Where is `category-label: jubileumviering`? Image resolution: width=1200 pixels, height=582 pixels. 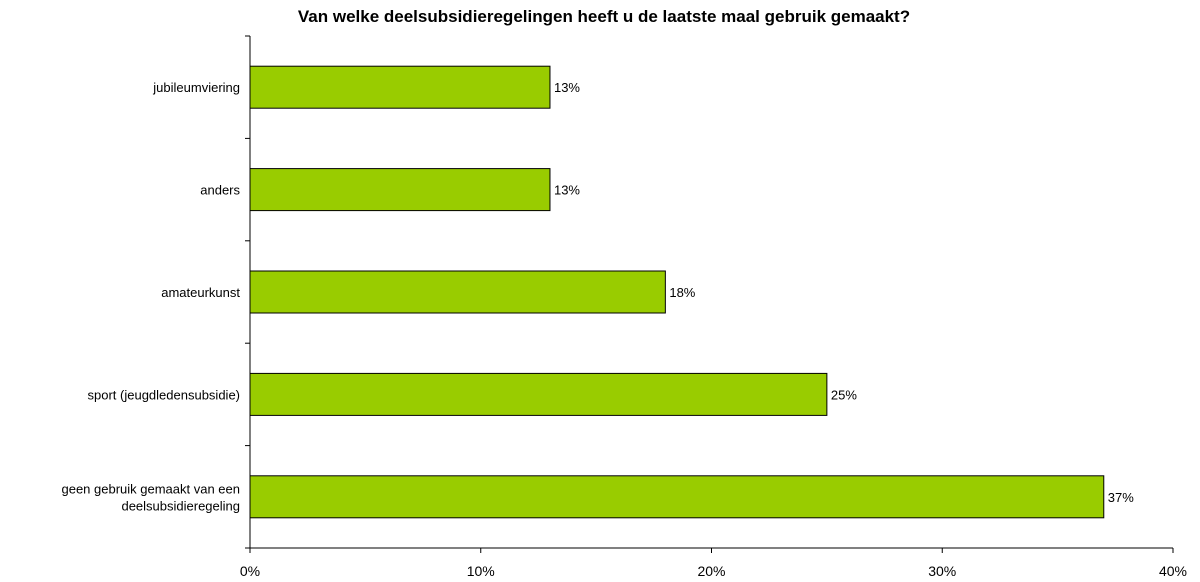
category-label: jubileumviering is located at coordinates (196, 87).